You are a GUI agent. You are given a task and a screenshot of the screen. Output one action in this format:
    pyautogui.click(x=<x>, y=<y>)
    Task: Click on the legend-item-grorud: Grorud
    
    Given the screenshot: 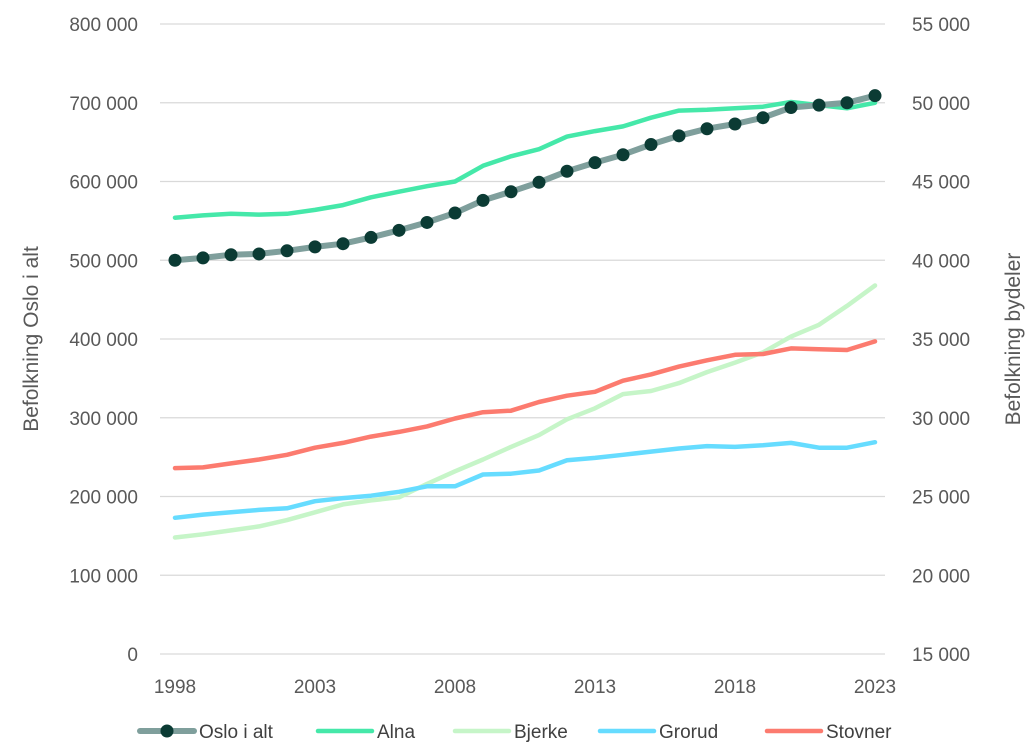 What is the action you would take?
    pyautogui.click(x=657, y=732)
    